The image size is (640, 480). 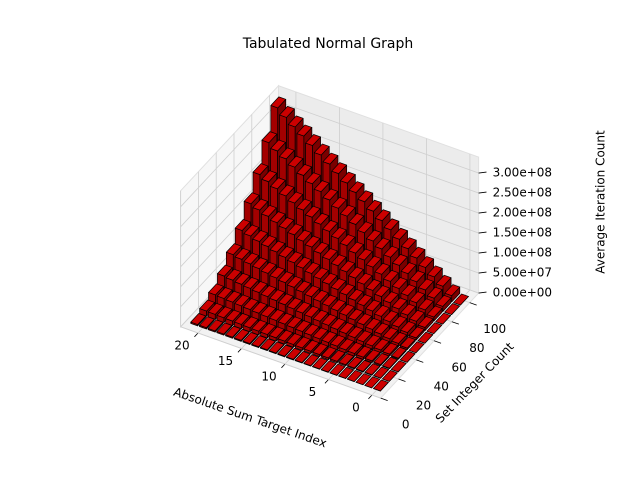 I want to click on y-tick-label: 20, so click(x=423, y=406).